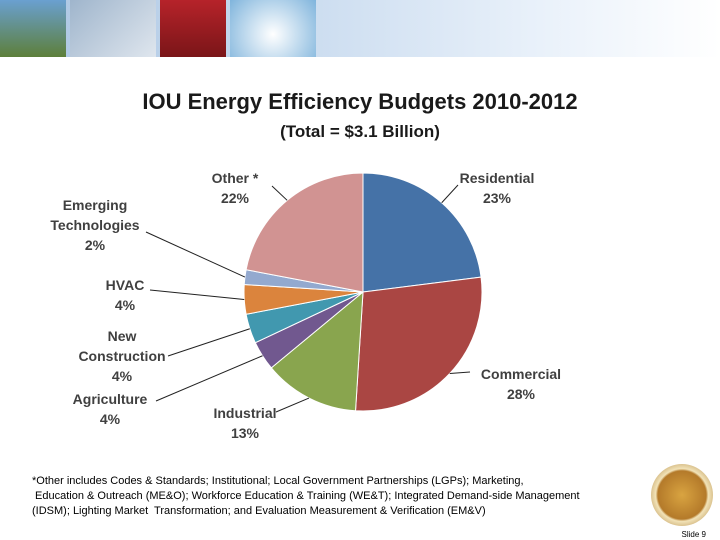 The image size is (720, 540). I want to click on train-image, so click(193, 28).